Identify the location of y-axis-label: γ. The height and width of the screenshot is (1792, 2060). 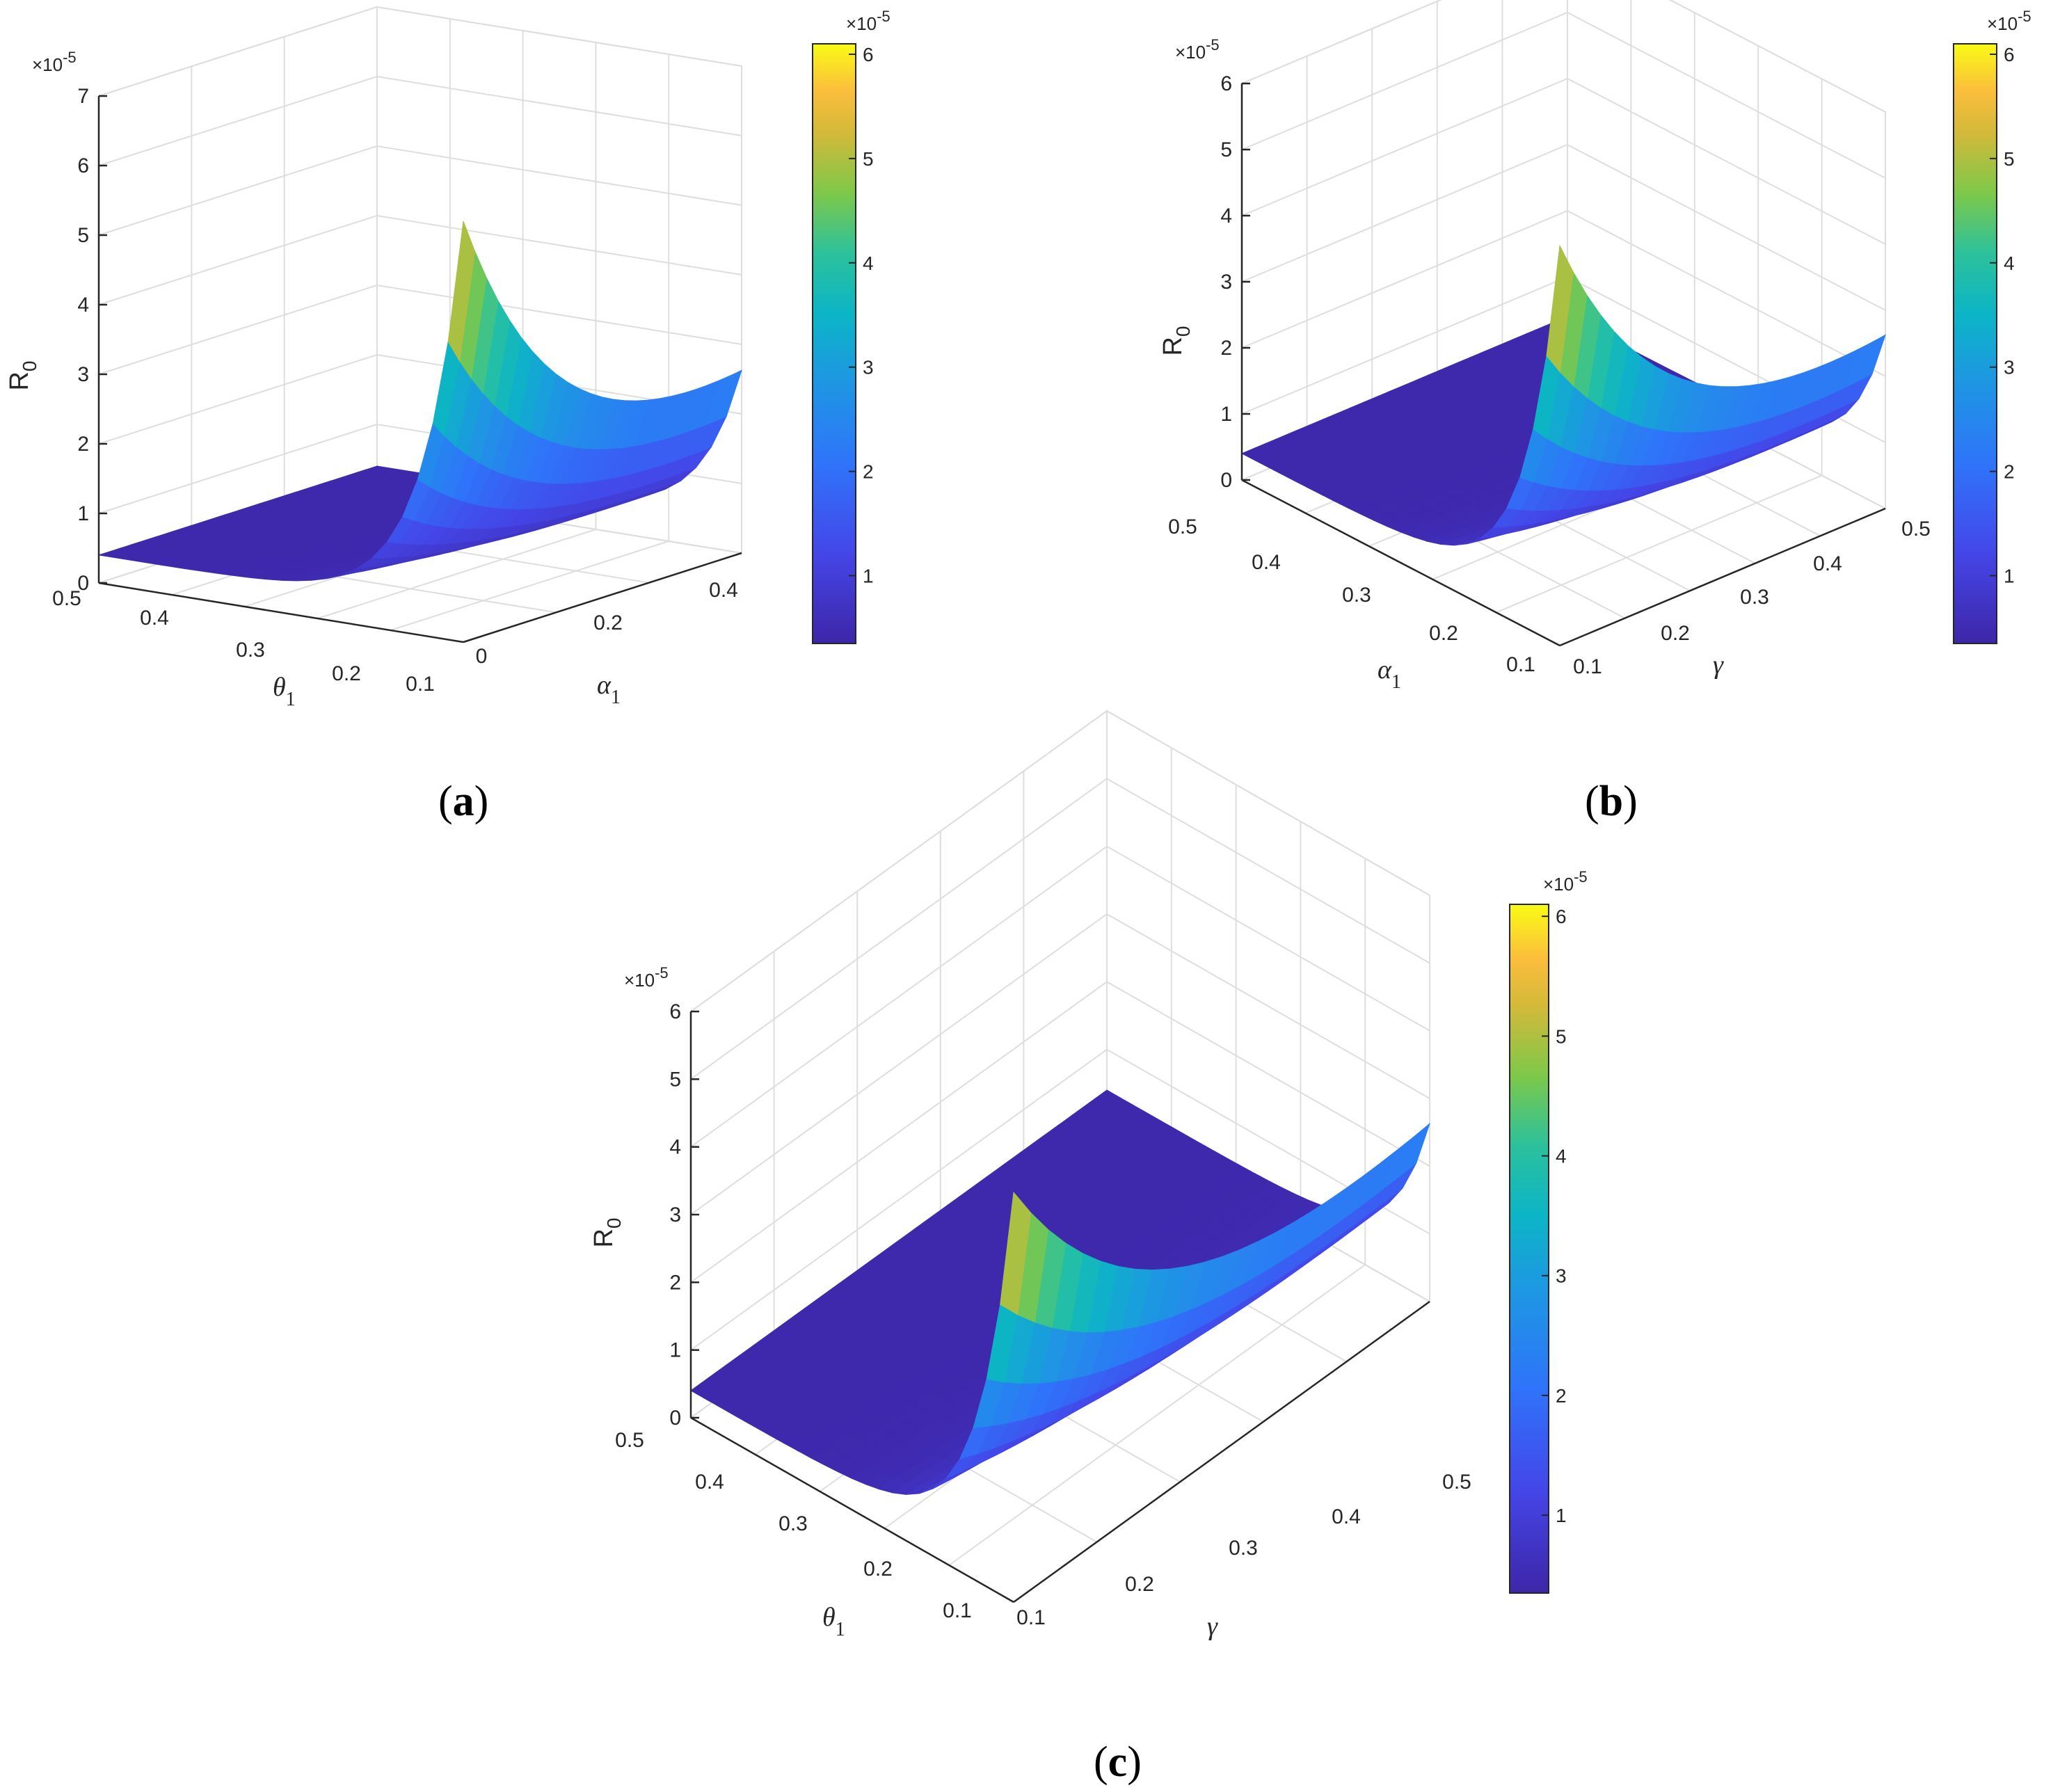
(1719, 665).